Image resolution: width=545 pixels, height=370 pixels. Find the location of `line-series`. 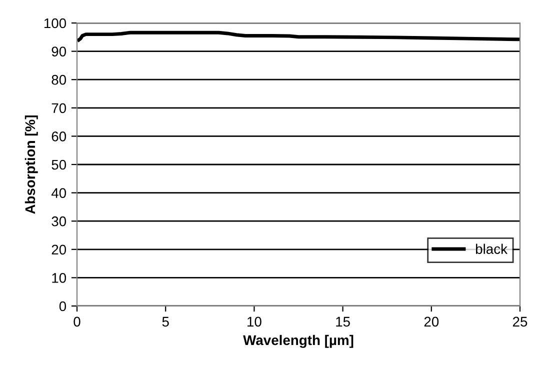

line-series is located at coordinates (298, 36).